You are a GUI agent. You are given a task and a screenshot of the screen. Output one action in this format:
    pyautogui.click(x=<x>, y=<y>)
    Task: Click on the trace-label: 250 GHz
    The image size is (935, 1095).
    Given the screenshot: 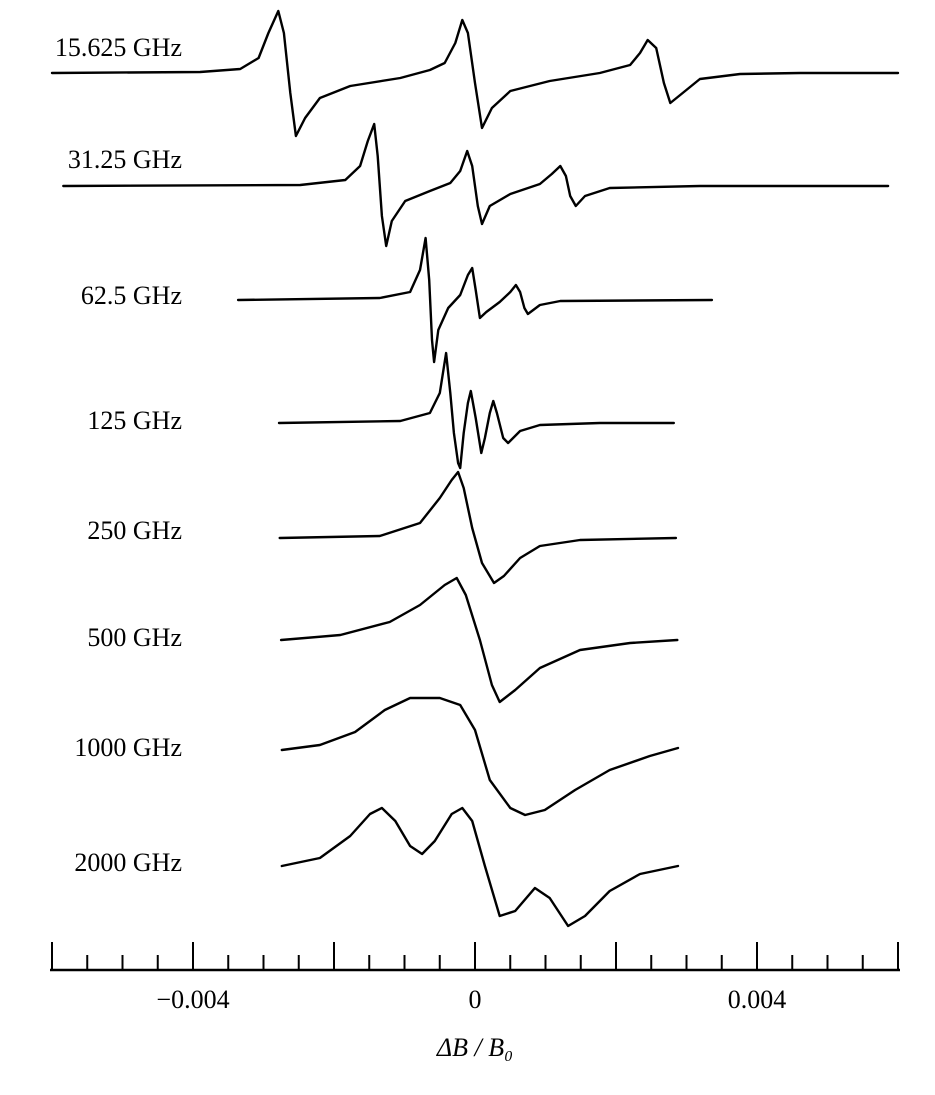 What is the action you would take?
    pyautogui.click(x=134, y=530)
    